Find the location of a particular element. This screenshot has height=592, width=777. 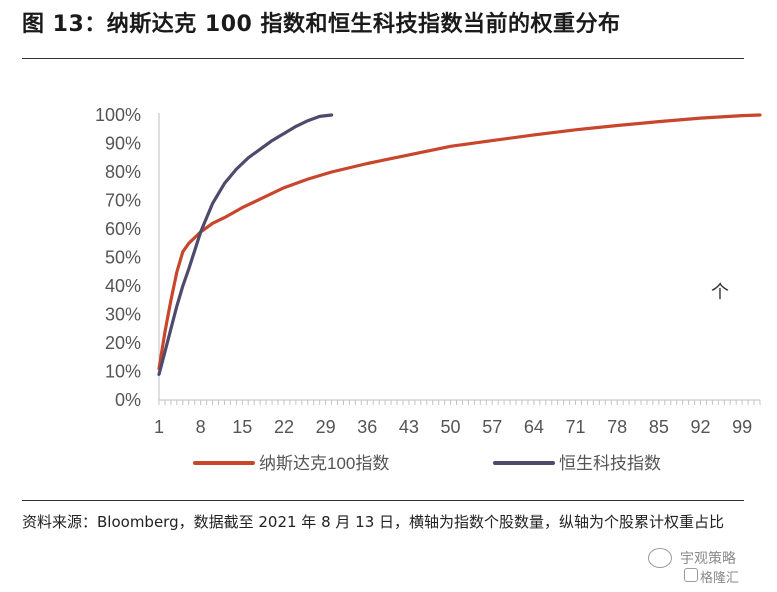

y-tick-label: 40% is located at coordinates (123, 286).